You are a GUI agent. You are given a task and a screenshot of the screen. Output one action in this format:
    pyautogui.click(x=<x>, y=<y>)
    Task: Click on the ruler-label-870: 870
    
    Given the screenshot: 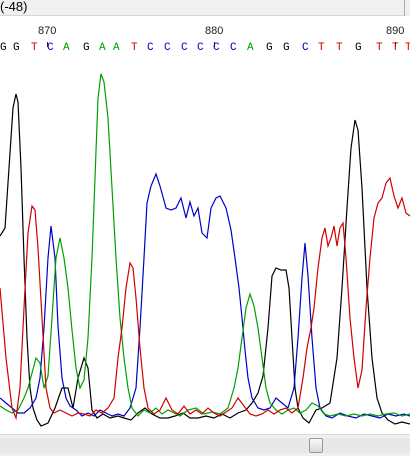 What is the action you would take?
    pyautogui.click(x=47, y=31)
    